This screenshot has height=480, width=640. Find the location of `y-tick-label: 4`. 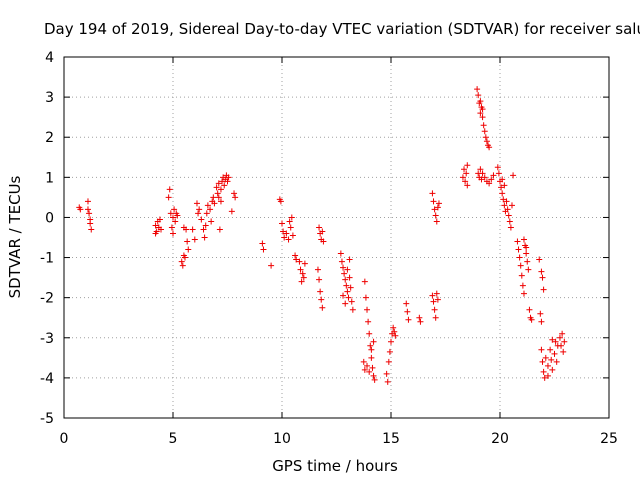

y-tick-label: 4 is located at coordinates (49, 58).